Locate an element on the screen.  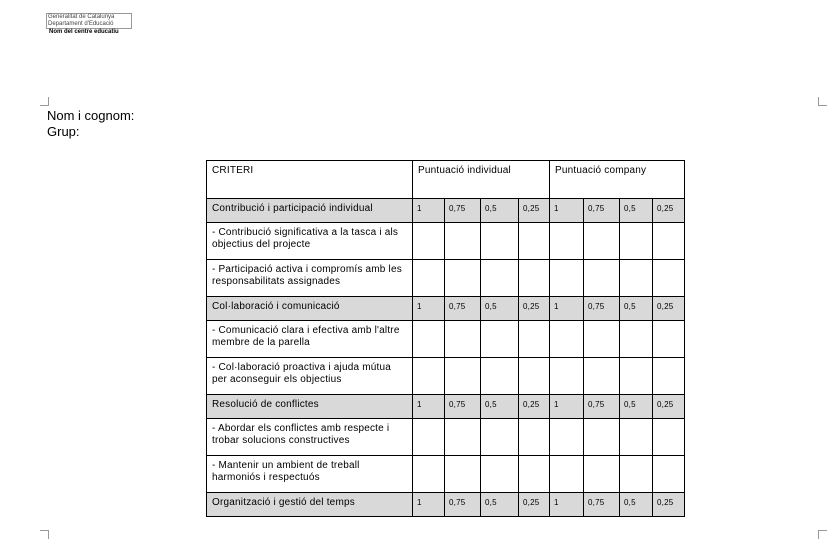
criterion-title: Col·laboració i comunicació is located at coordinates (309, 308).